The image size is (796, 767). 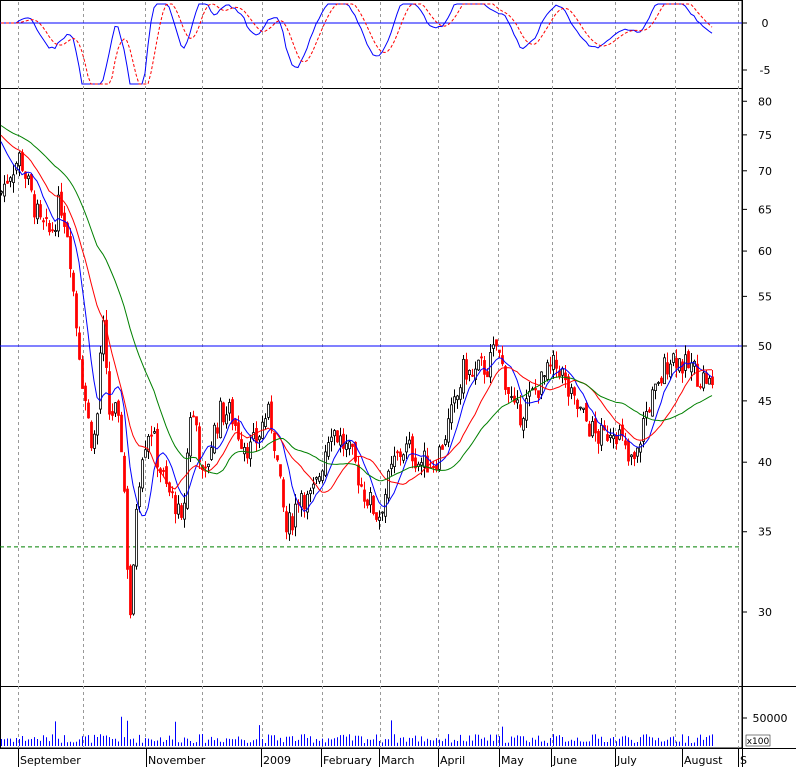 What do you see at coordinates (743, 760) in the screenshot?
I see `month-label: S` at bounding box center [743, 760].